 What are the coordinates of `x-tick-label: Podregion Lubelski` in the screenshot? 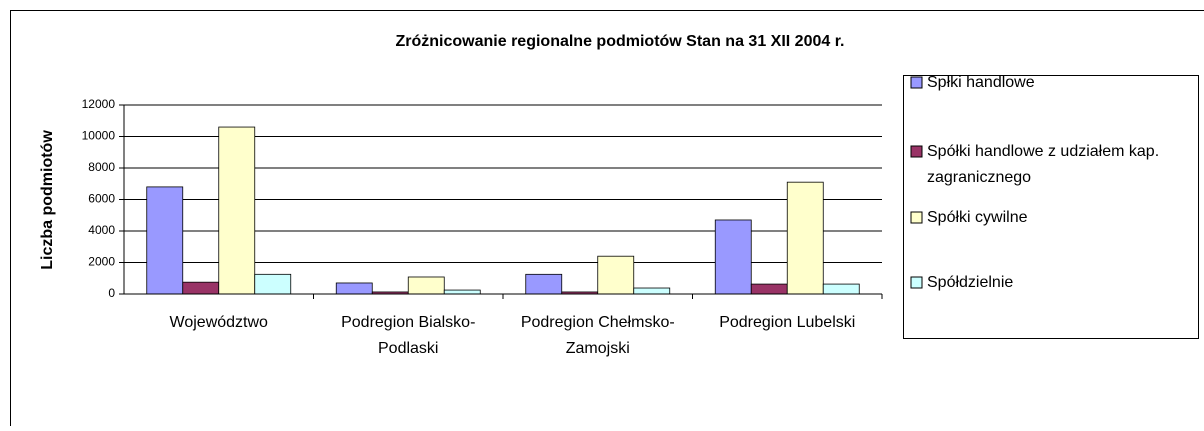 It's located at (787, 323).